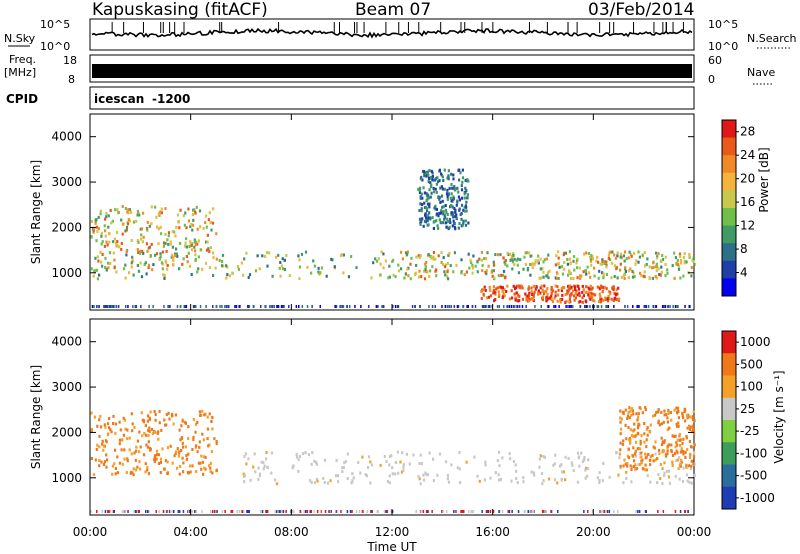  I want to click on colorbar-tick-label: -100, so click(753, 453).